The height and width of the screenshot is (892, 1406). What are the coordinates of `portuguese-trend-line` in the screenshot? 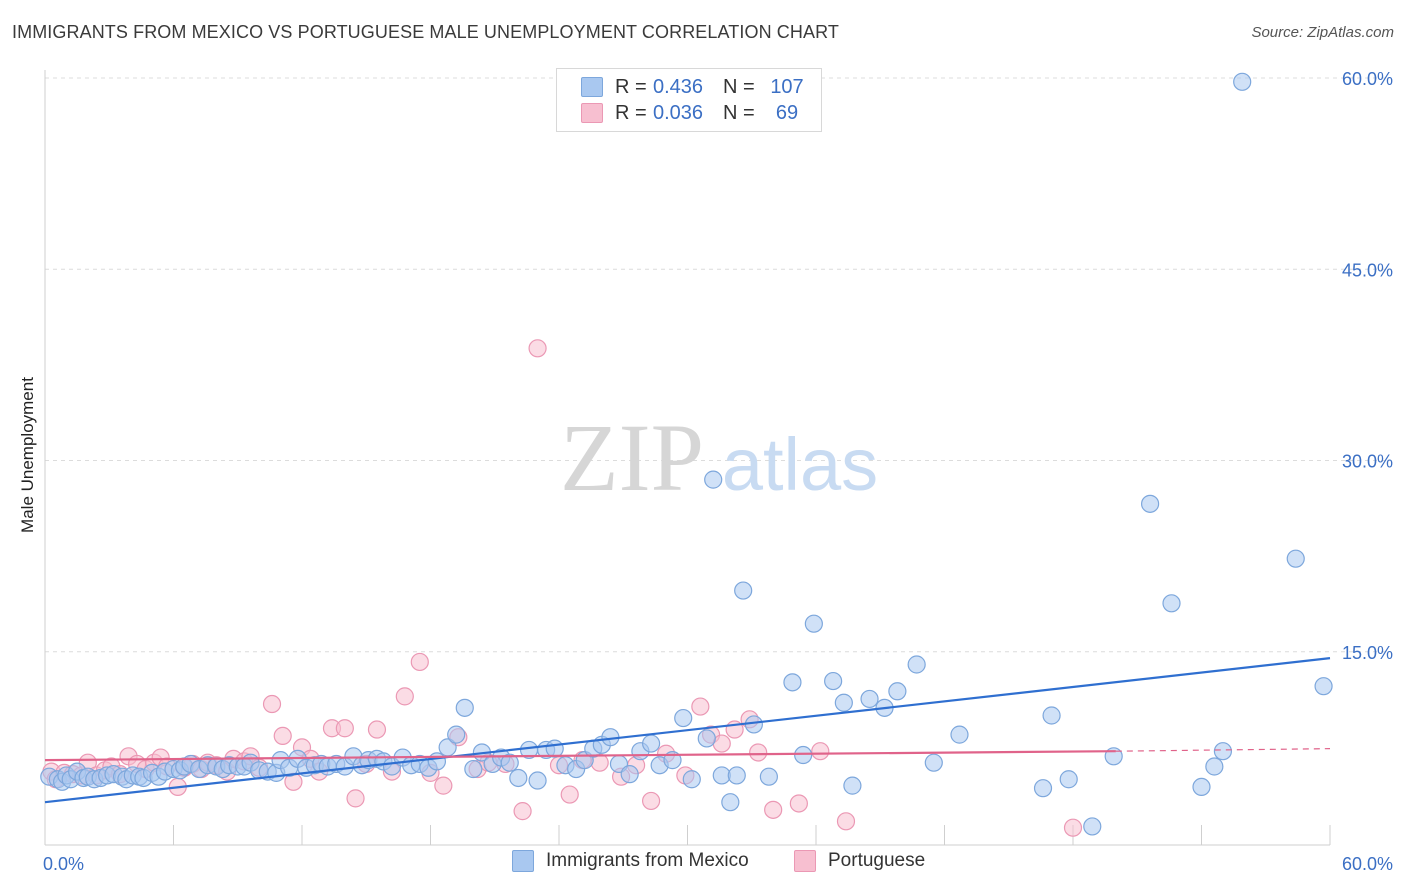 It's located at (580, 756).